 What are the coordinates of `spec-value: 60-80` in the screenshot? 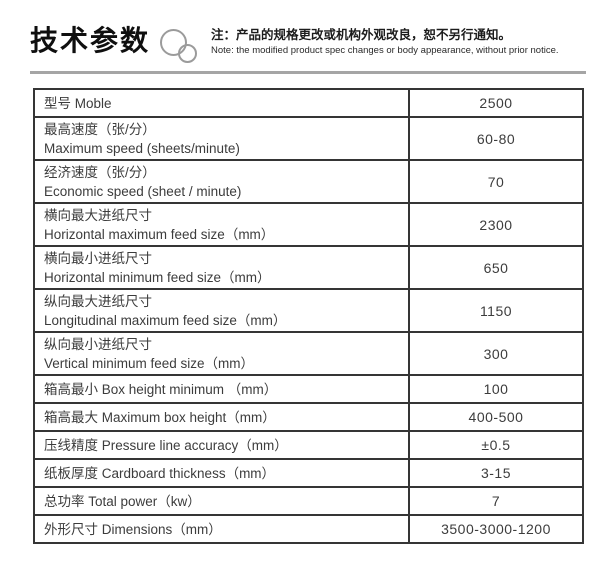 It's located at (496, 138).